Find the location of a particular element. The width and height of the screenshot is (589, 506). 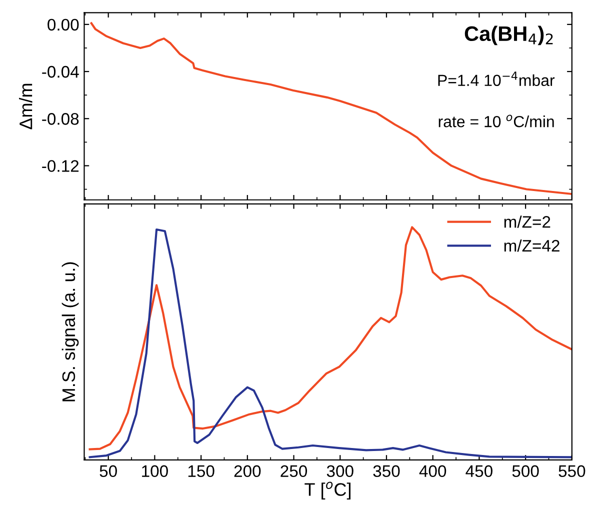

y-axis-title: Δm/m is located at coordinates (25, 107).